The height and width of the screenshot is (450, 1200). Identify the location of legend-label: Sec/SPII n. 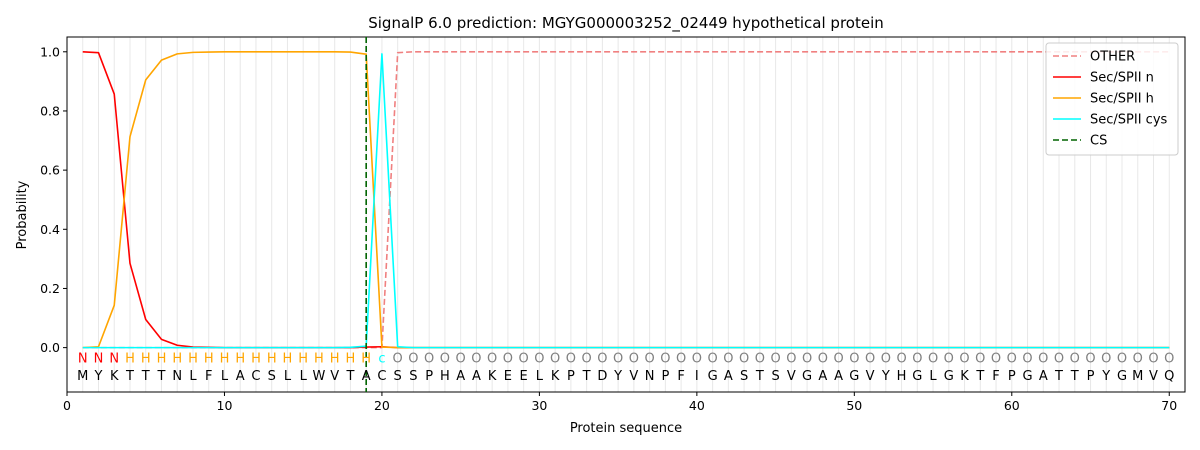
(1122, 78).